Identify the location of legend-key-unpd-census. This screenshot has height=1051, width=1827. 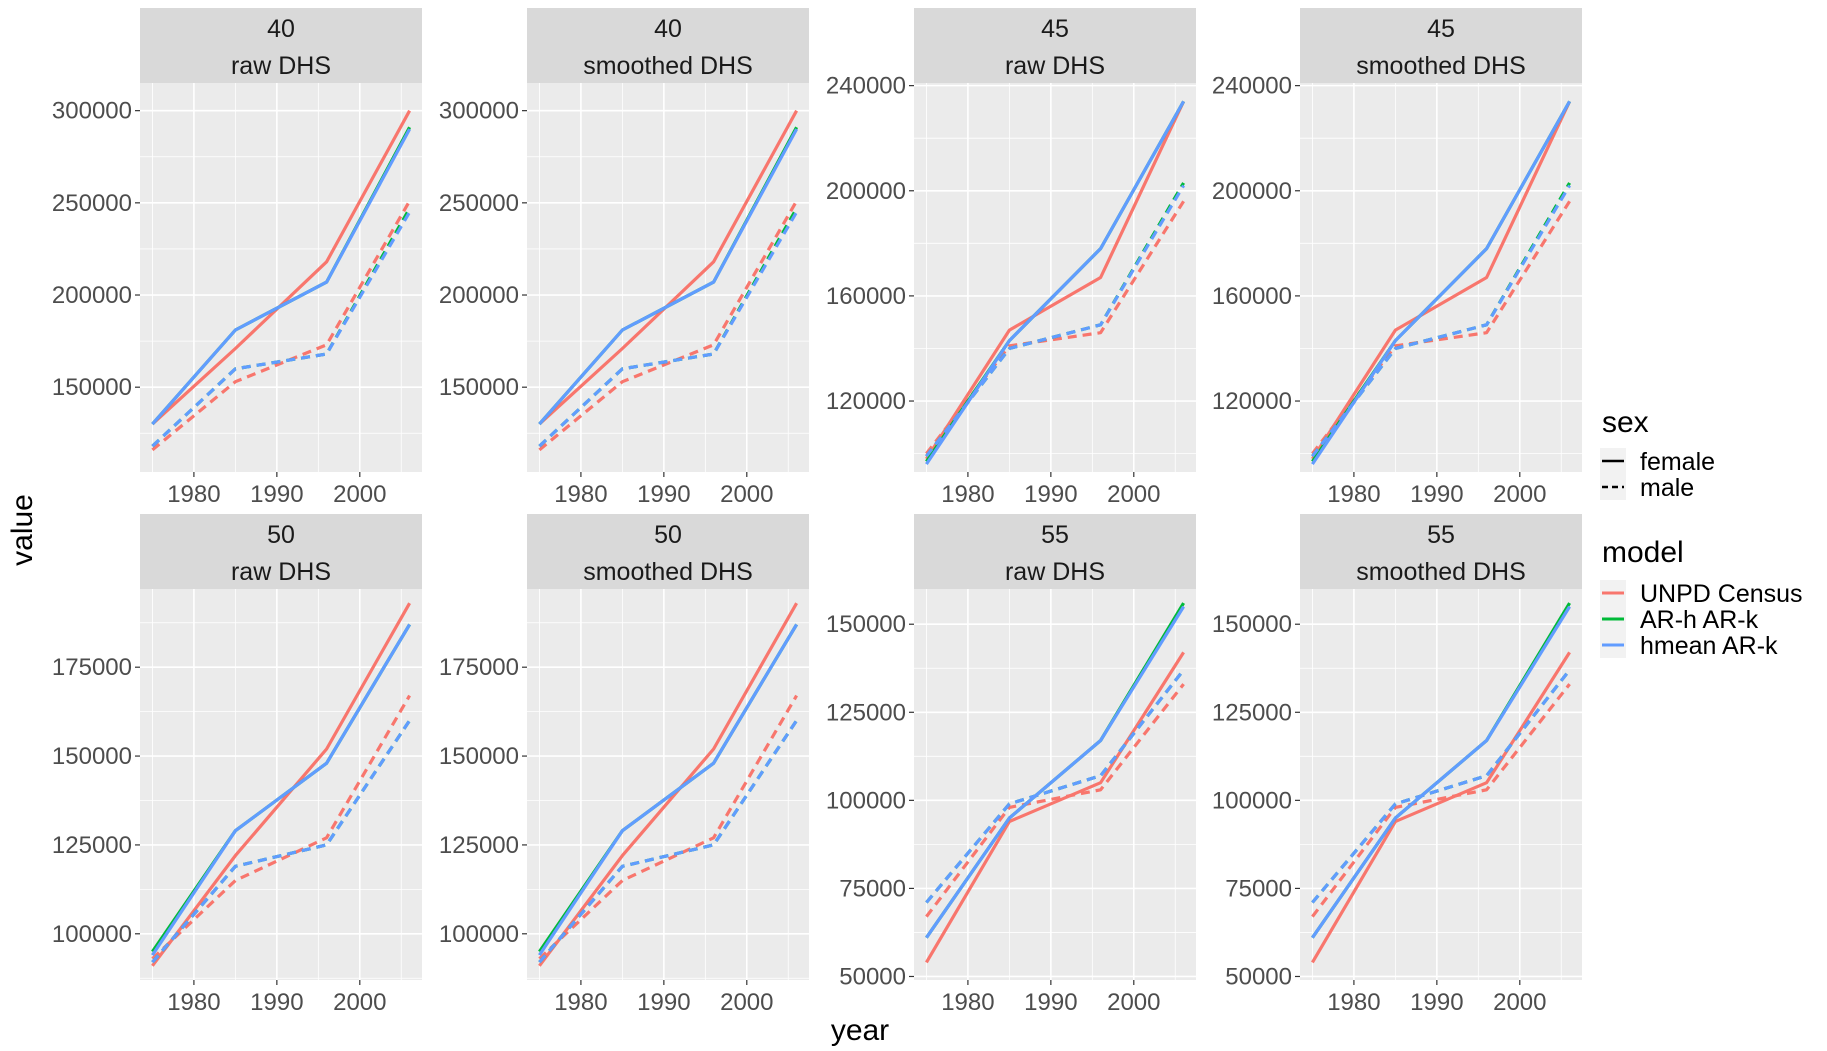
(1613, 593).